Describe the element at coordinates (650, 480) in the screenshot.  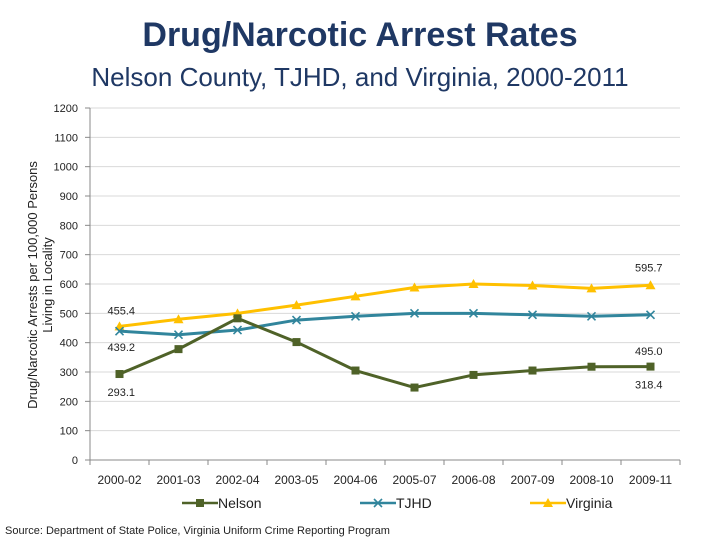
I see `x-tick-label: 2009-11` at that location.